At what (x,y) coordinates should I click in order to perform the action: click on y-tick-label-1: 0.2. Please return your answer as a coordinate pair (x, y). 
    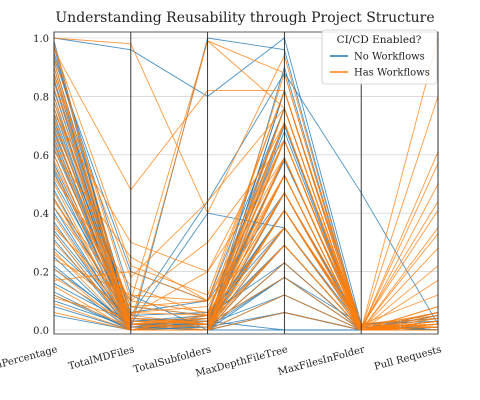
    Looking at the image, I should click on (41, 273).